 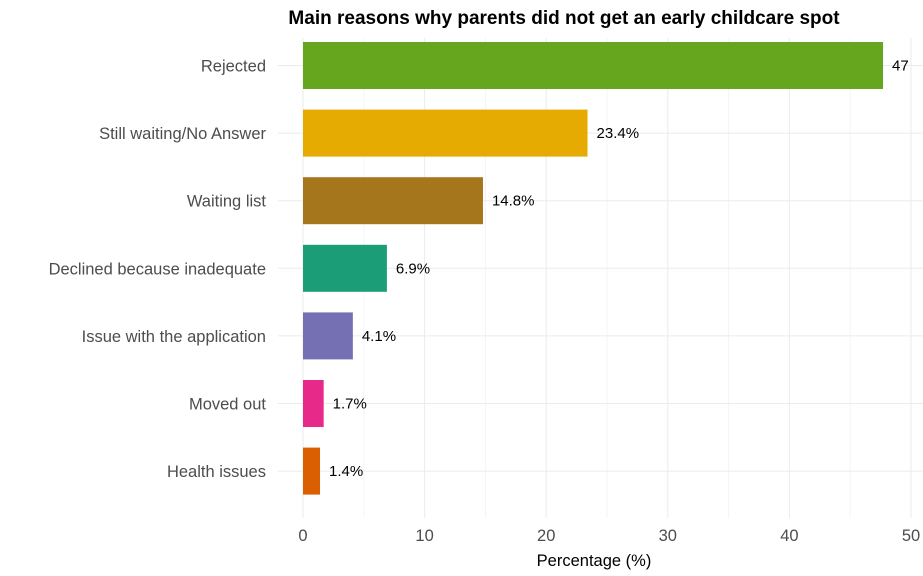 I want to click on x-tick-labels: 0 10 20 30 40 50, so click(x=609, y=536).